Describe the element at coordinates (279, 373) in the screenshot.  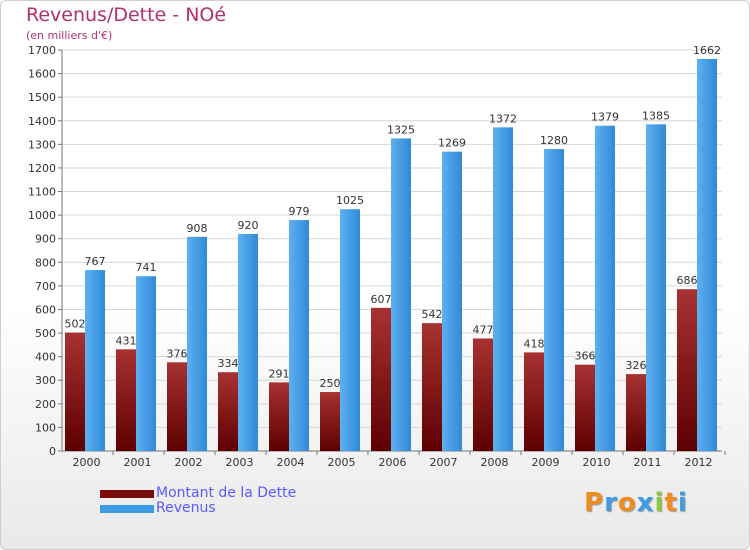
I see `data-label: 291` at that location.